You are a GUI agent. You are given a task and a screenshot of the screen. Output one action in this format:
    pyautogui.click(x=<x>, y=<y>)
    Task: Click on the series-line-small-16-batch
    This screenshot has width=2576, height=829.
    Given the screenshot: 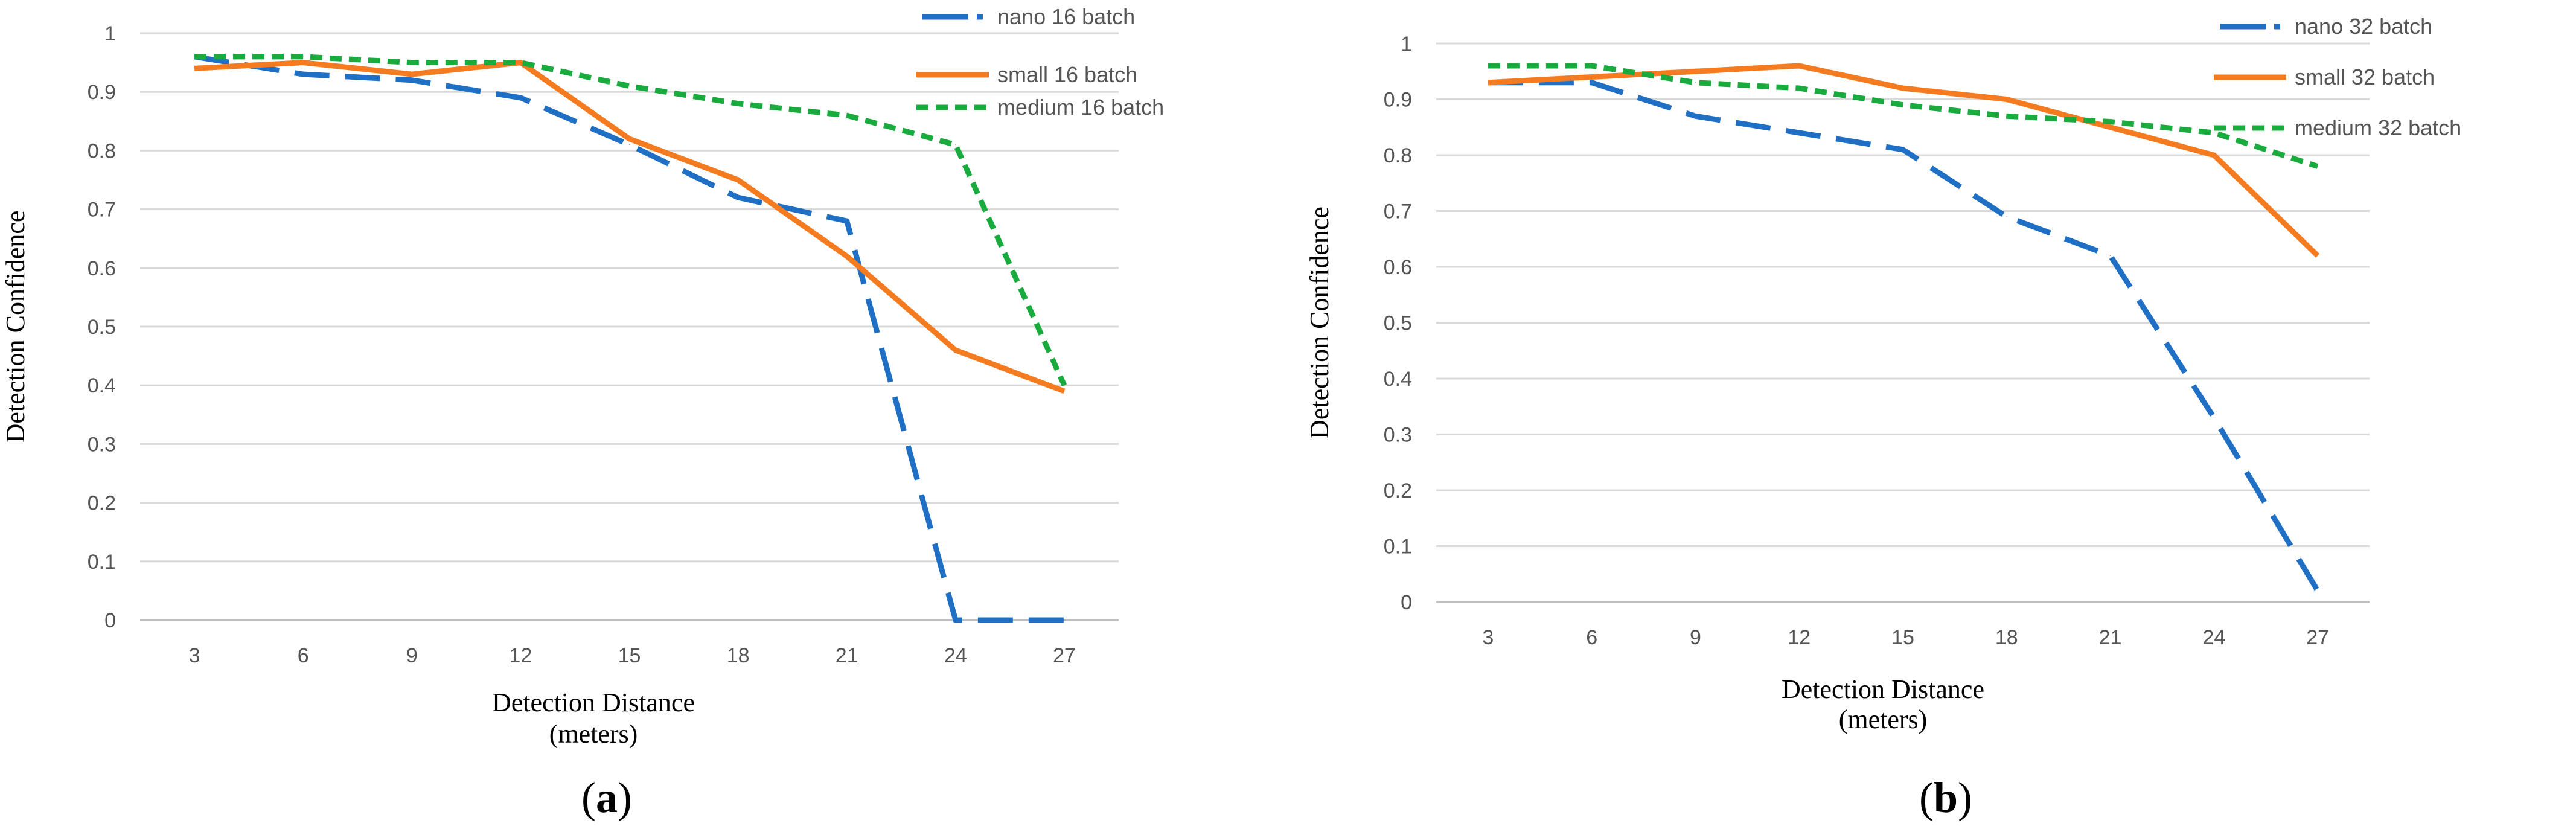 What is the action you would take?
    pyautogui.click(x=630, y=227)
    